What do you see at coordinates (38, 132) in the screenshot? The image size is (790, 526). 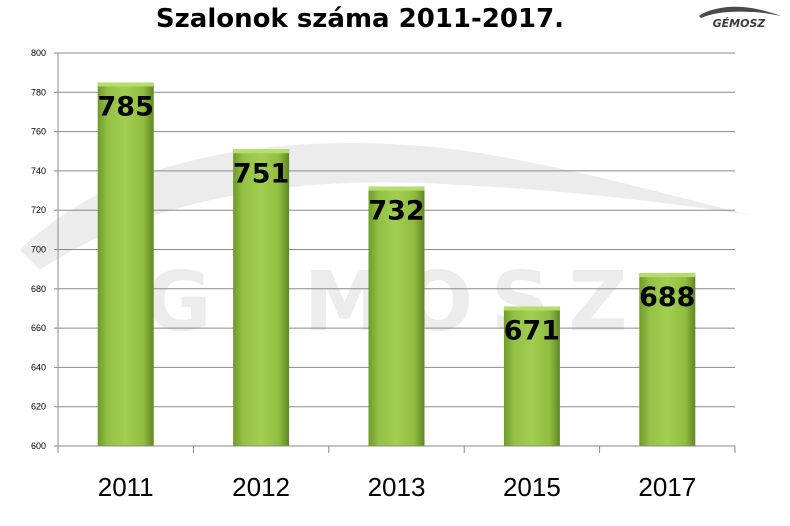 I see `y-tick-label: 760` at bounding box center [38, 132].